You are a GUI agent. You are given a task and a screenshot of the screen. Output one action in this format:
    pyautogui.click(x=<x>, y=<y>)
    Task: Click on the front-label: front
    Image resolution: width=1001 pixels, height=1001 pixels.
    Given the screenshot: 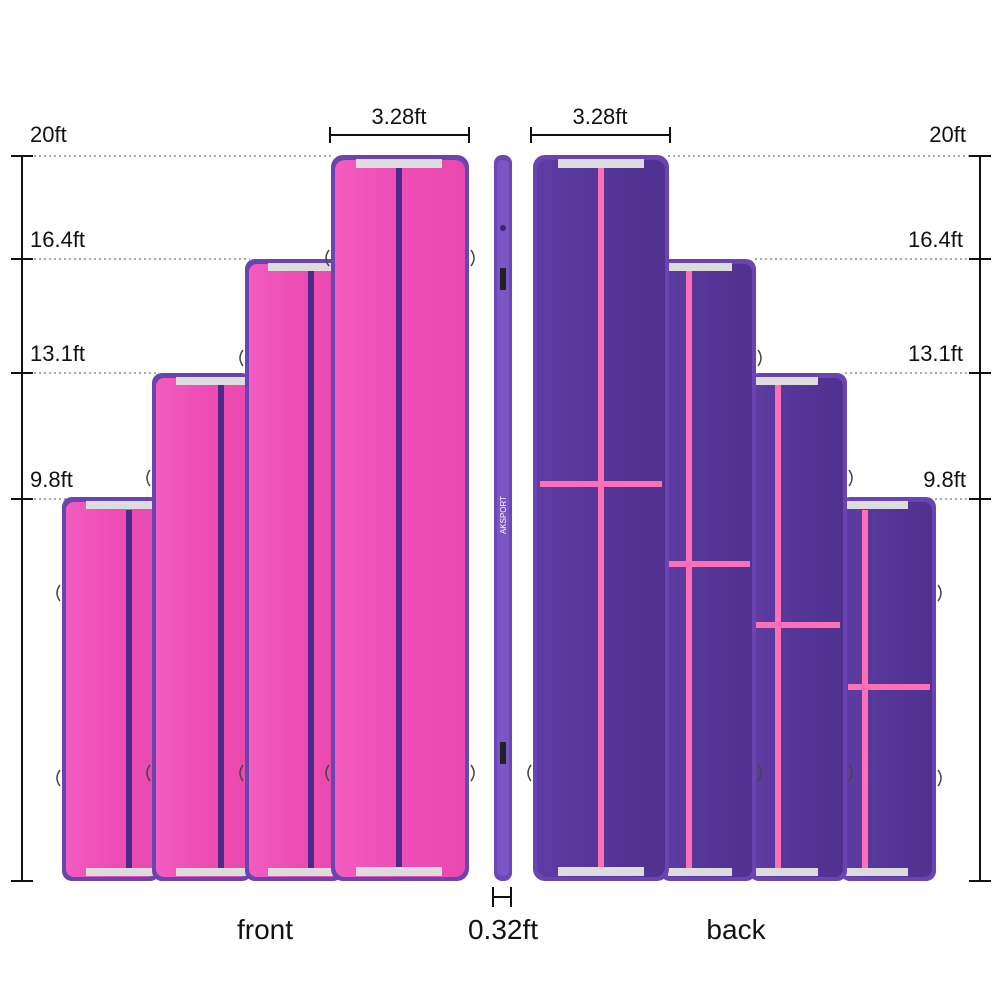 What is the action you would take?
    pyautogui.click(x=265, y=929)
    